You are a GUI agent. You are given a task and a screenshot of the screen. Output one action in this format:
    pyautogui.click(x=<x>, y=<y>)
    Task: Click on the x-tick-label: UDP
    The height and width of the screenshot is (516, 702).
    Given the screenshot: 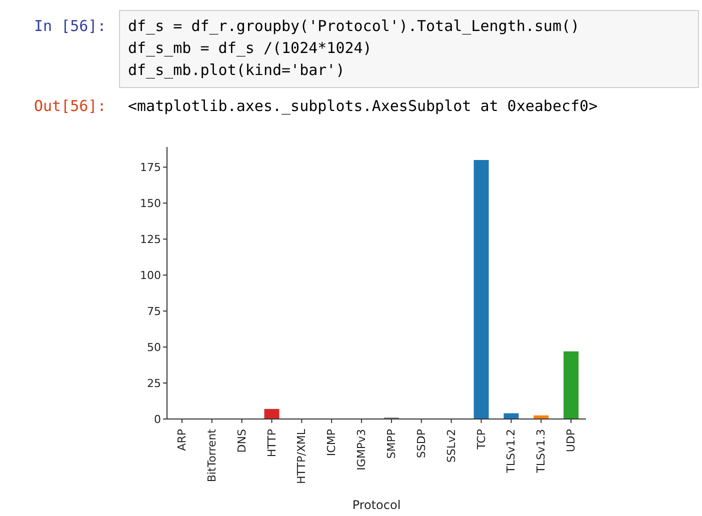 What is the action you would take?
    pyautogui.click(x=571, y=440)
    